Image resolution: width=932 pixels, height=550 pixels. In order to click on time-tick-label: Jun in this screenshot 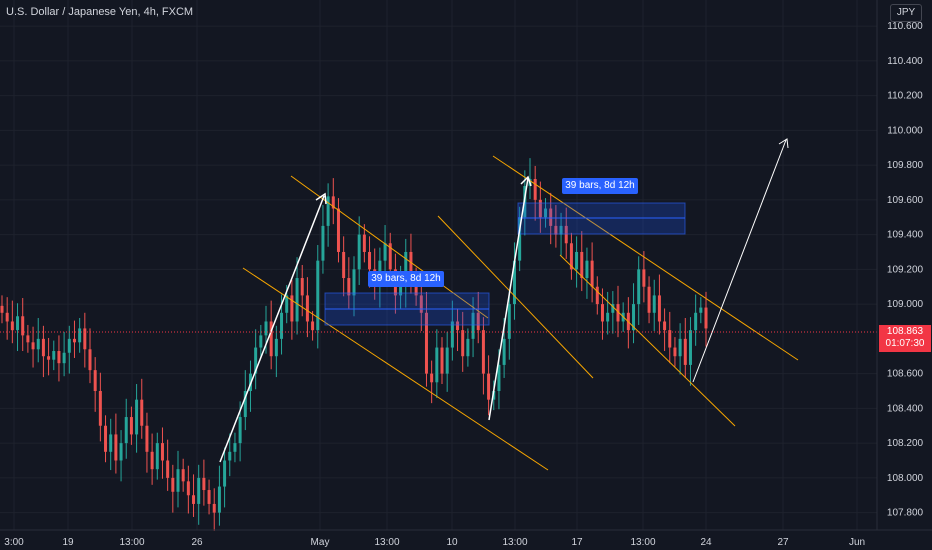, I will do `click(857, 542)`.